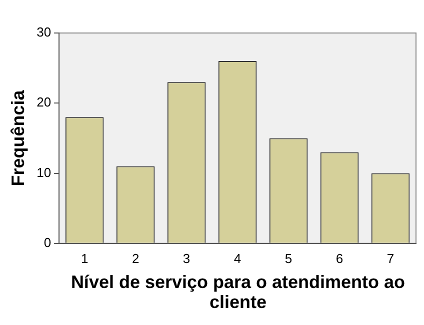 Image resolution: width=424 pixels, height=325 pixels. What do you see at coordinates (44, 102) in the screenshot?
I see `y-tick-label: 20` at bounding box center [44, 102].